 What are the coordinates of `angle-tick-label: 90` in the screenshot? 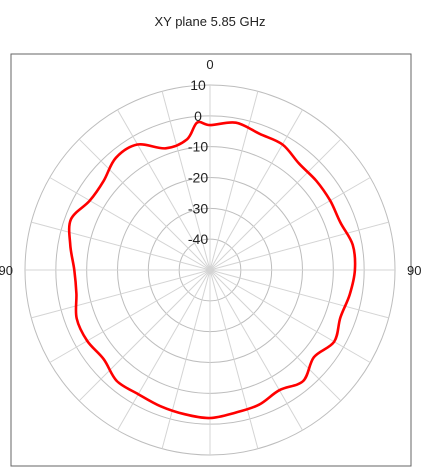 It's located at (414, 270).